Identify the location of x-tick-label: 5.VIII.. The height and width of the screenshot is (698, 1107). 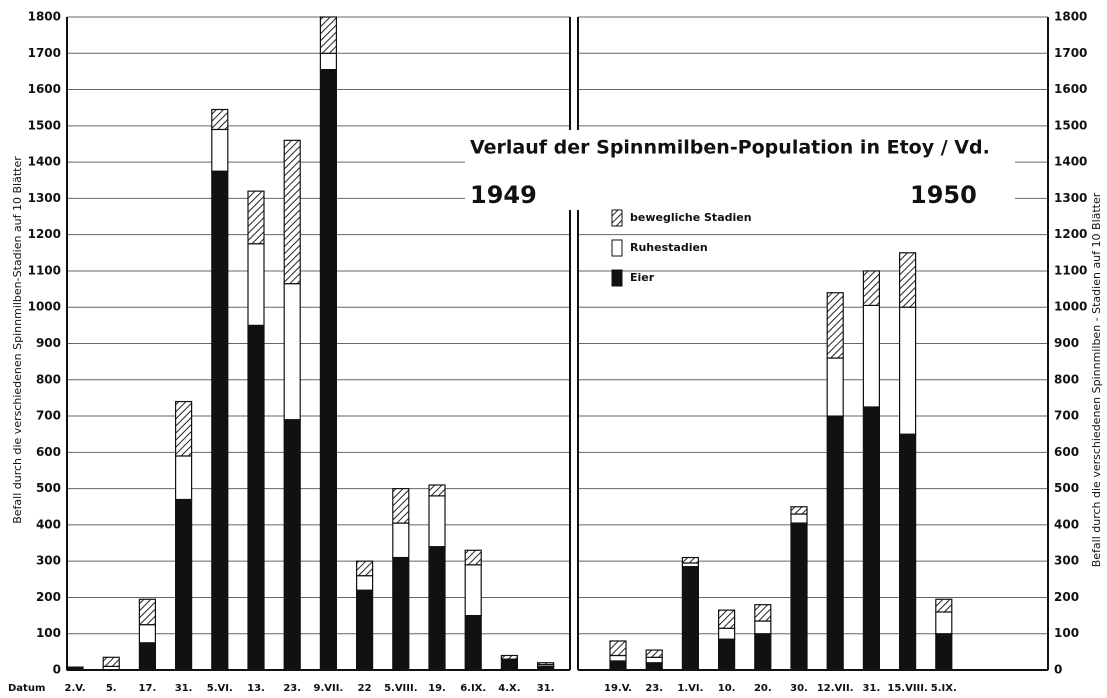
(400, 688).